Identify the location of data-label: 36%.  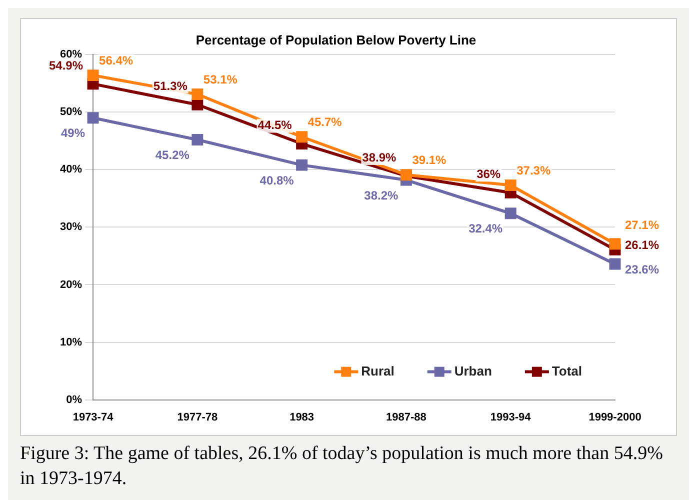
(488, 173).